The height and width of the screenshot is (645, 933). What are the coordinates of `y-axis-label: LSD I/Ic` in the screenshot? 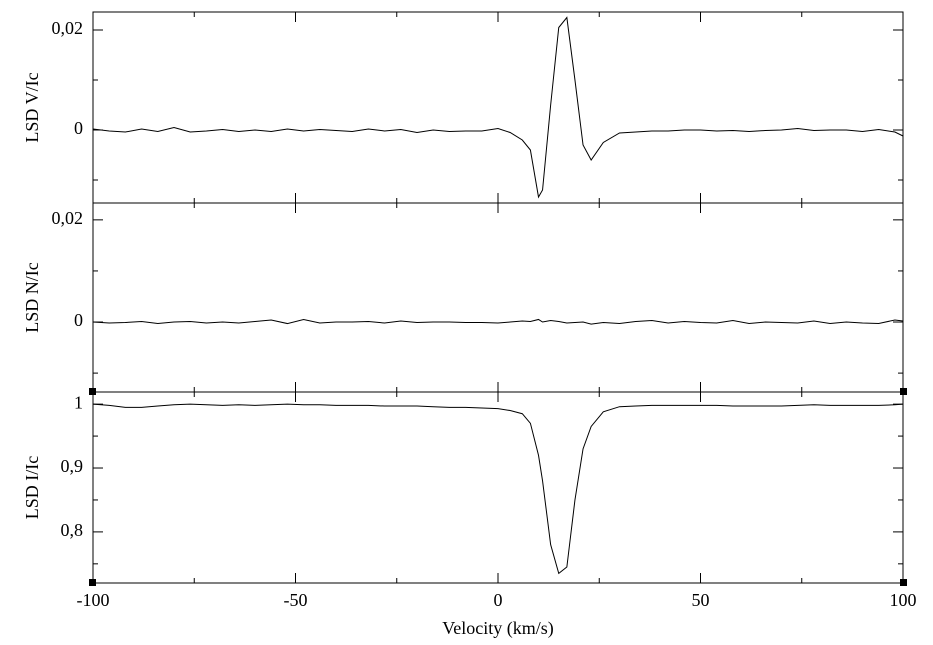 It's located at (32, 487).